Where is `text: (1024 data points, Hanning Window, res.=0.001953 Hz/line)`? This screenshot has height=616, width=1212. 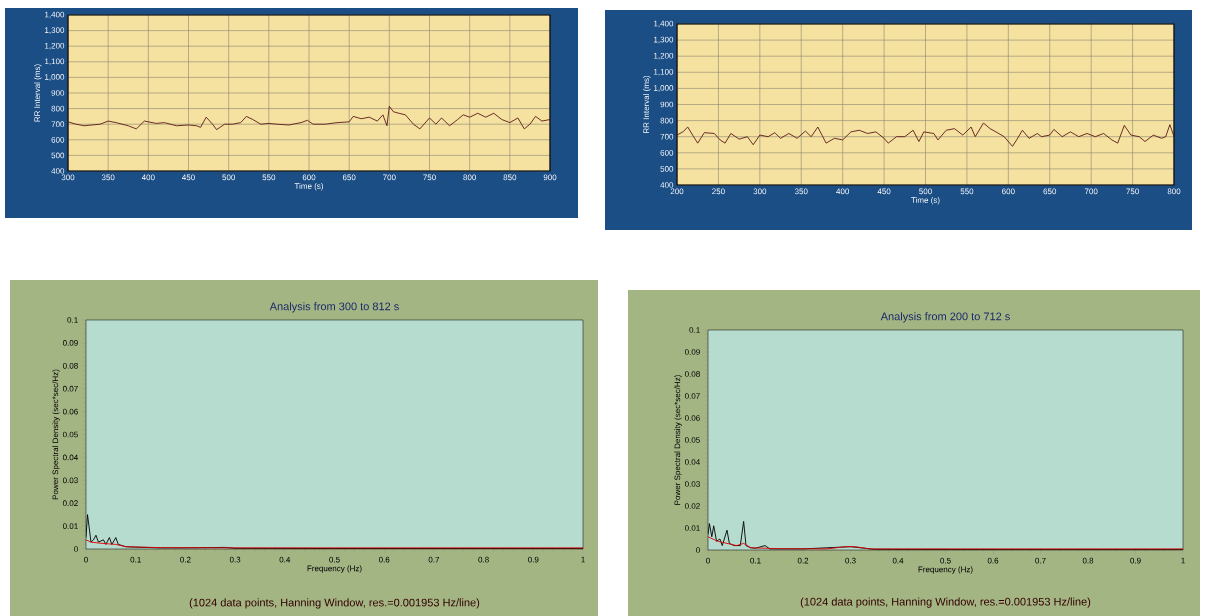
text: (1024 data points, Hanning Window, res.=0.001953 Hz/line) is located at coordinates (945, 602).